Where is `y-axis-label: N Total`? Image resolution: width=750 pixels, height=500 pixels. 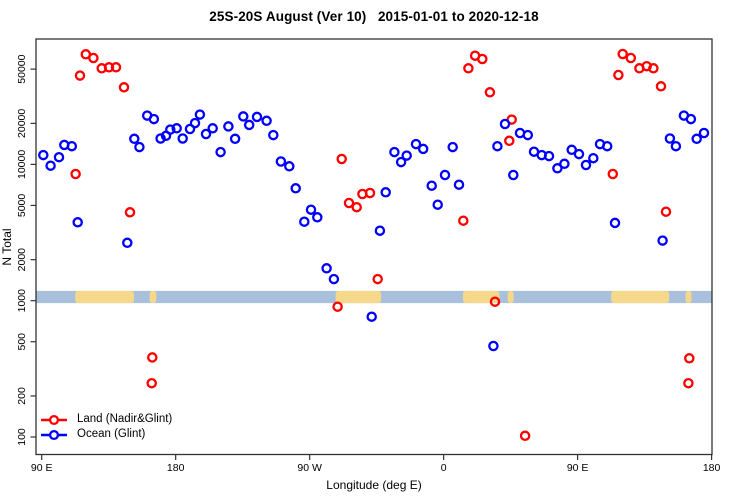 y-axis-label: N Total is located at coordinates (7, 246).